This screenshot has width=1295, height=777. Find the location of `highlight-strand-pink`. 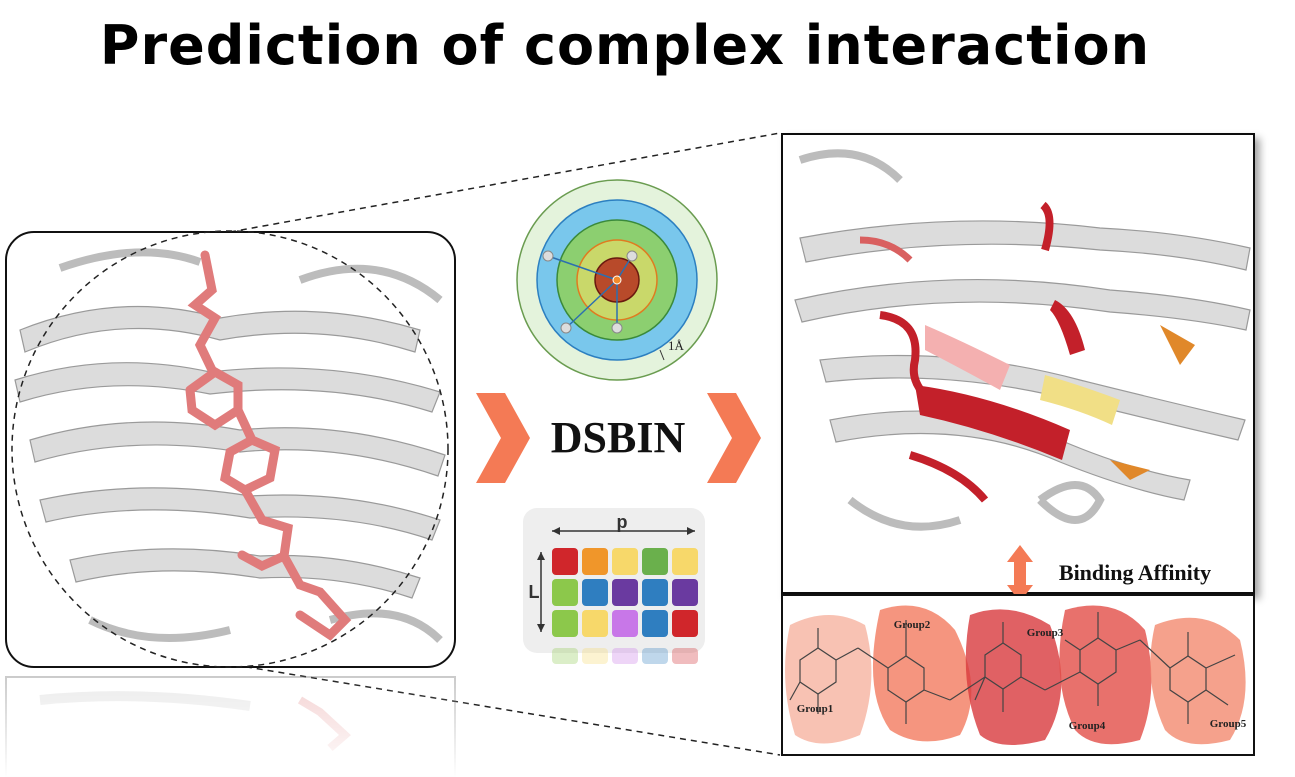

highlight-strand-pink is located at coordinates (967, 357).